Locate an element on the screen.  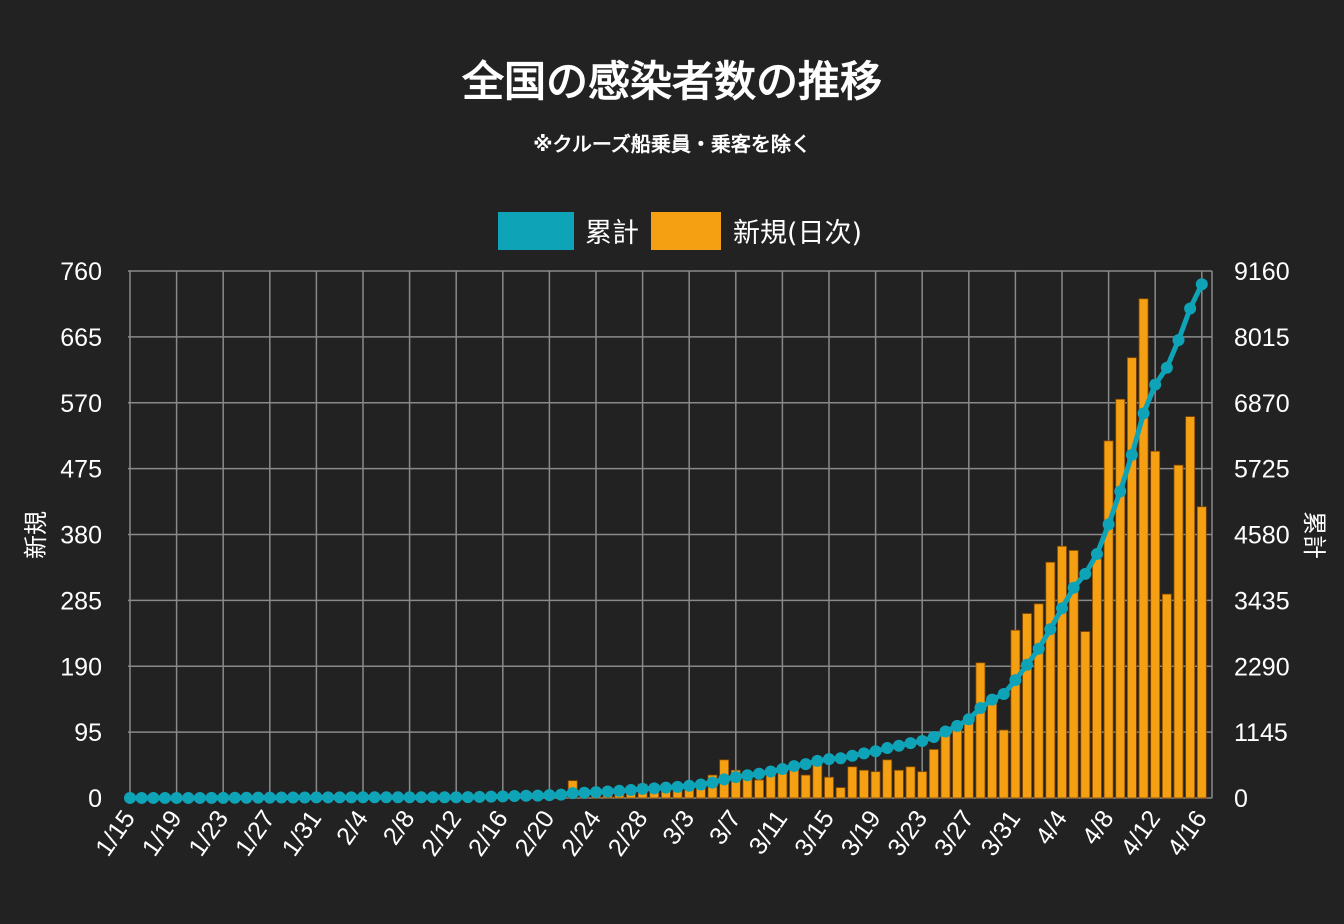
y-right-tick-label: 6870 is located at coordinates (1262, 404).